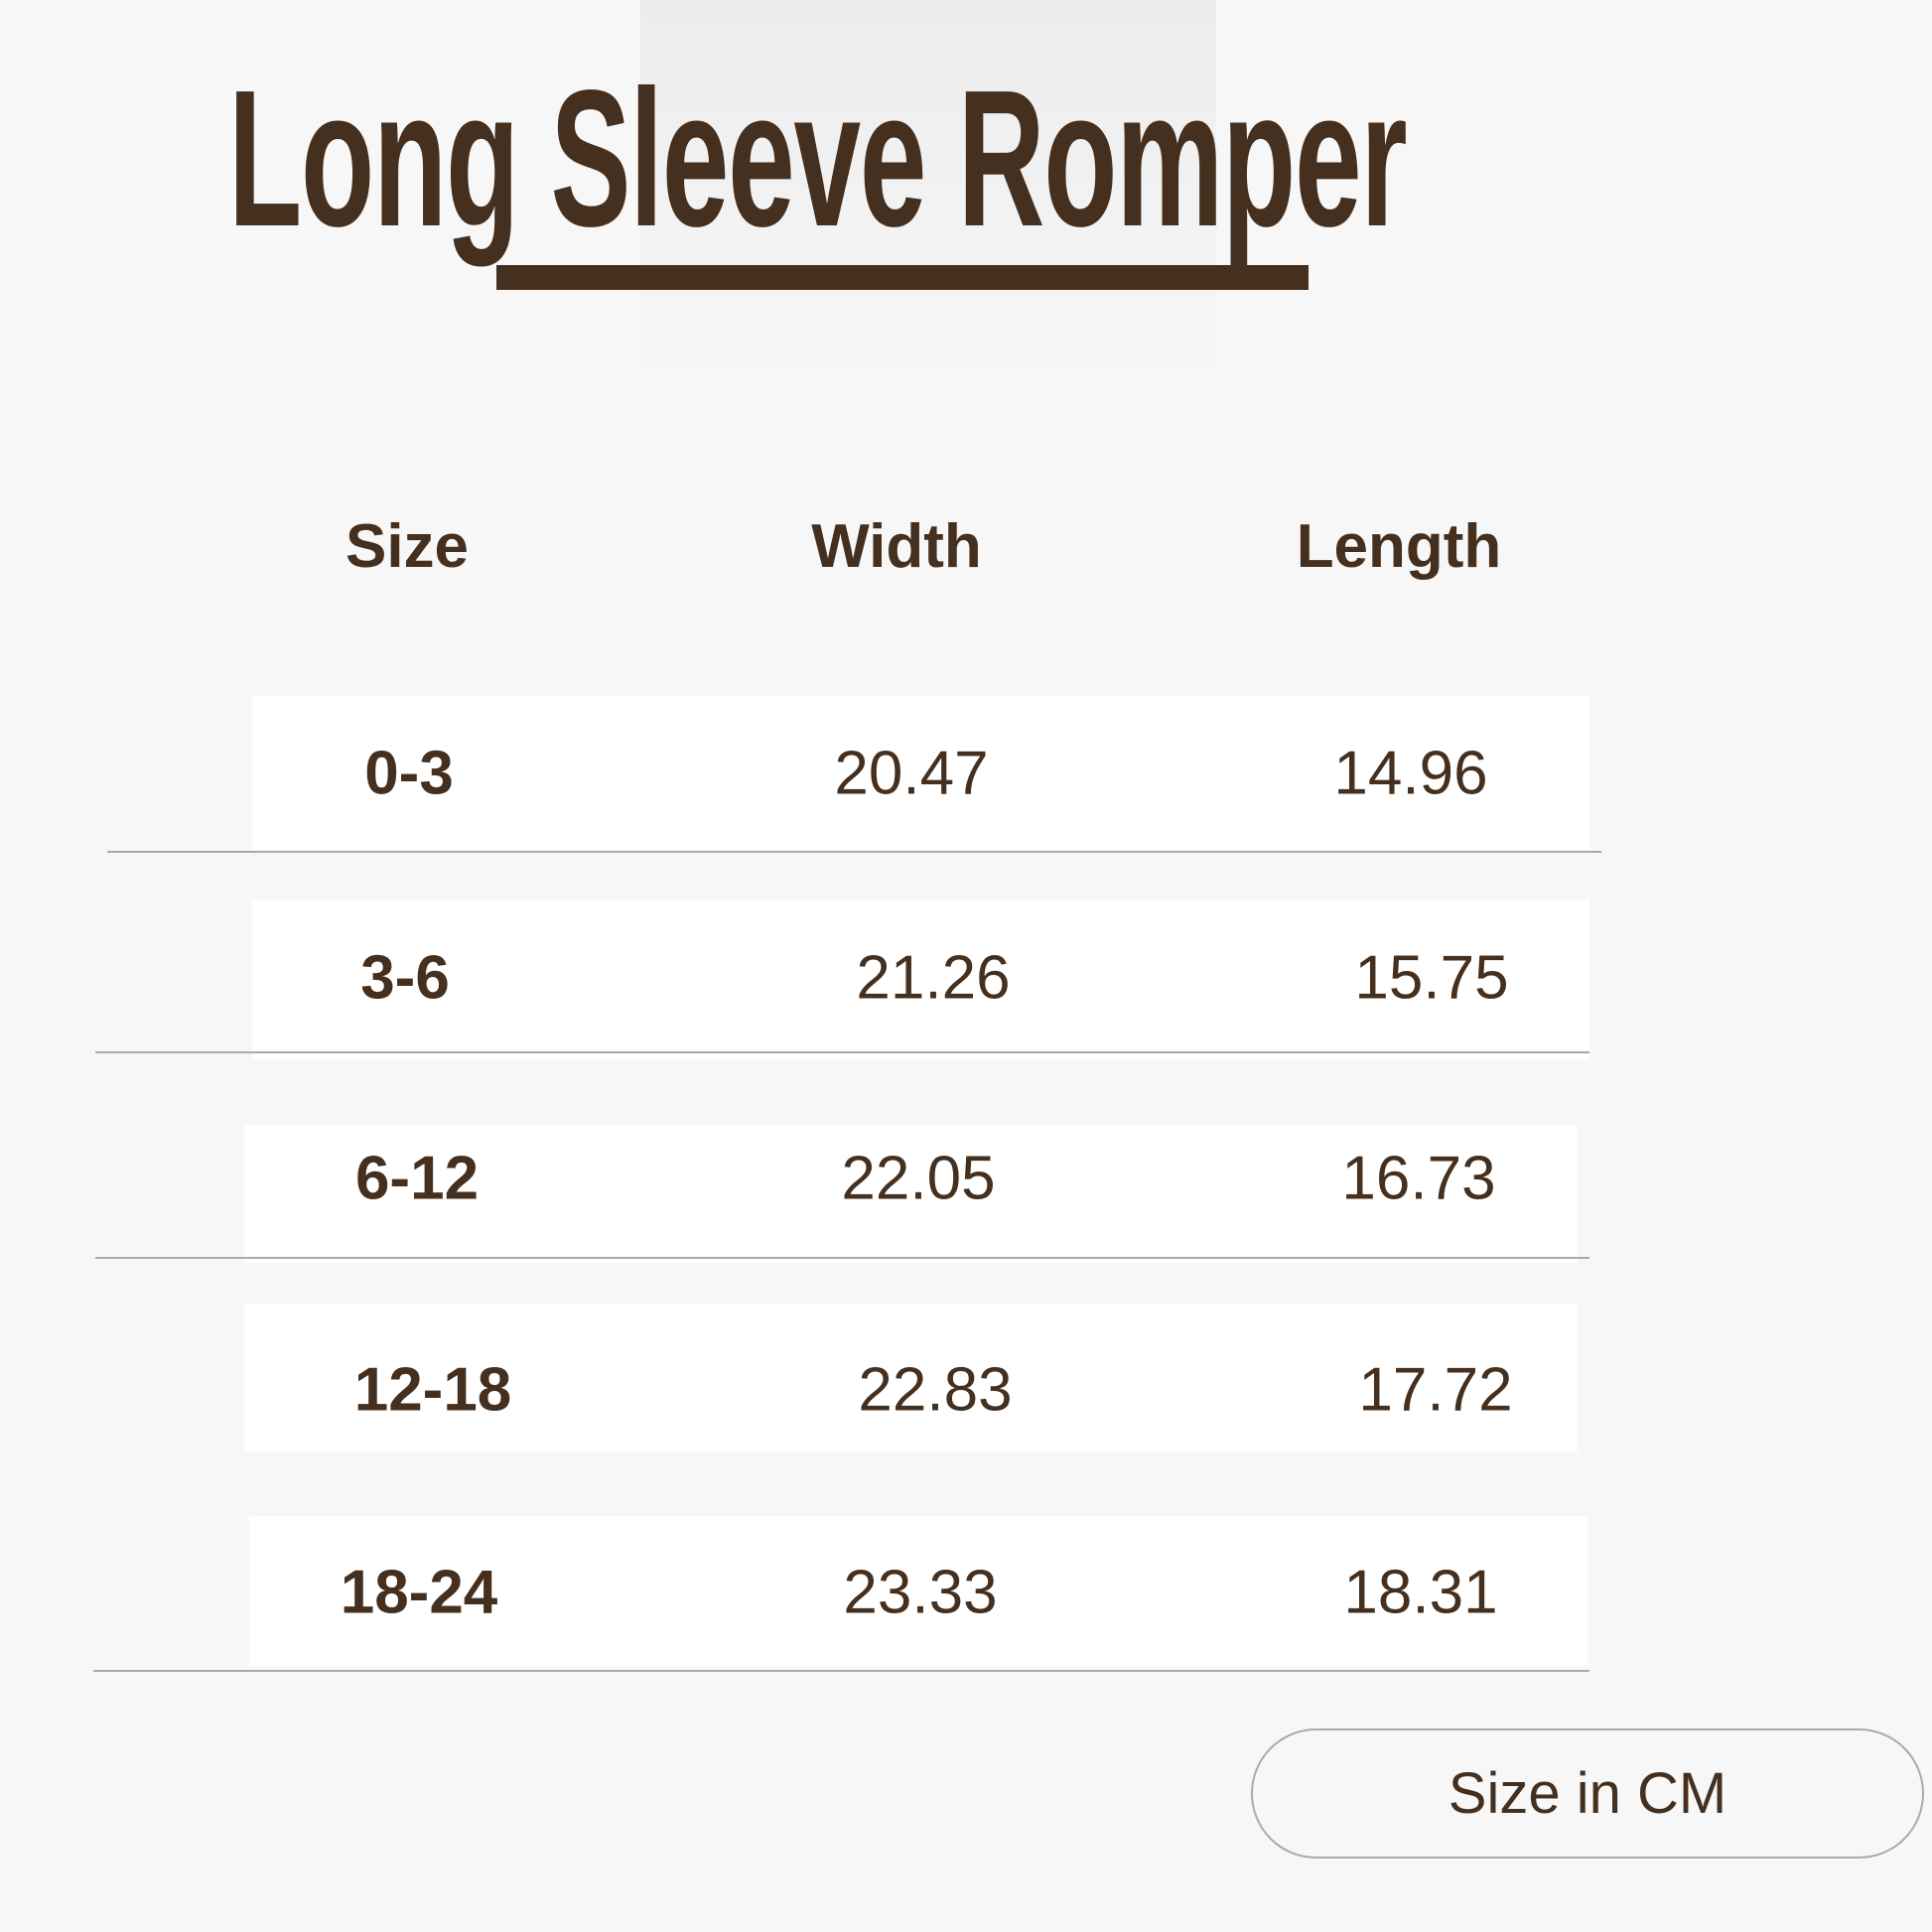 The height and width of the screenshot is (1932, 1932). Describe the element at coordinates (419, 1592) in the screenshot. I see `cell-size: 18-24` at that location.